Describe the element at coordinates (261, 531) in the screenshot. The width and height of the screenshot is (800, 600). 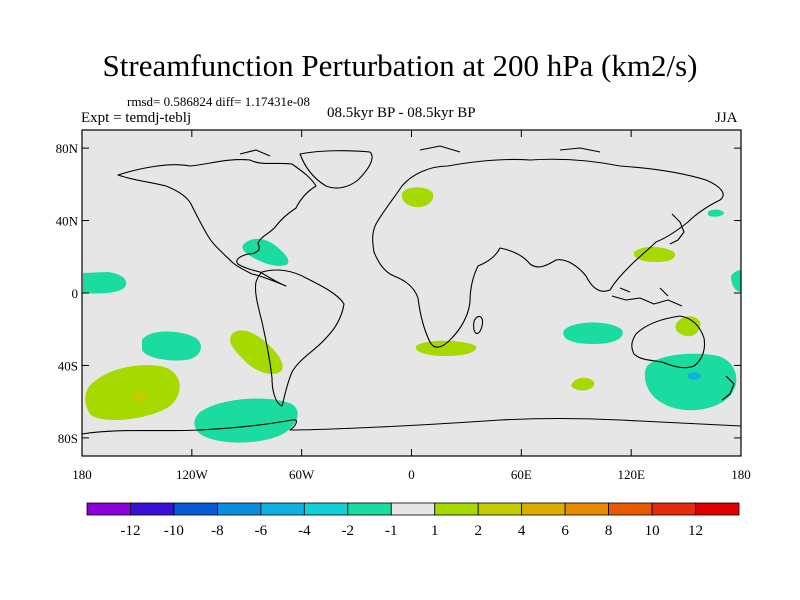
I see `colorbar-label: -6` at that location.